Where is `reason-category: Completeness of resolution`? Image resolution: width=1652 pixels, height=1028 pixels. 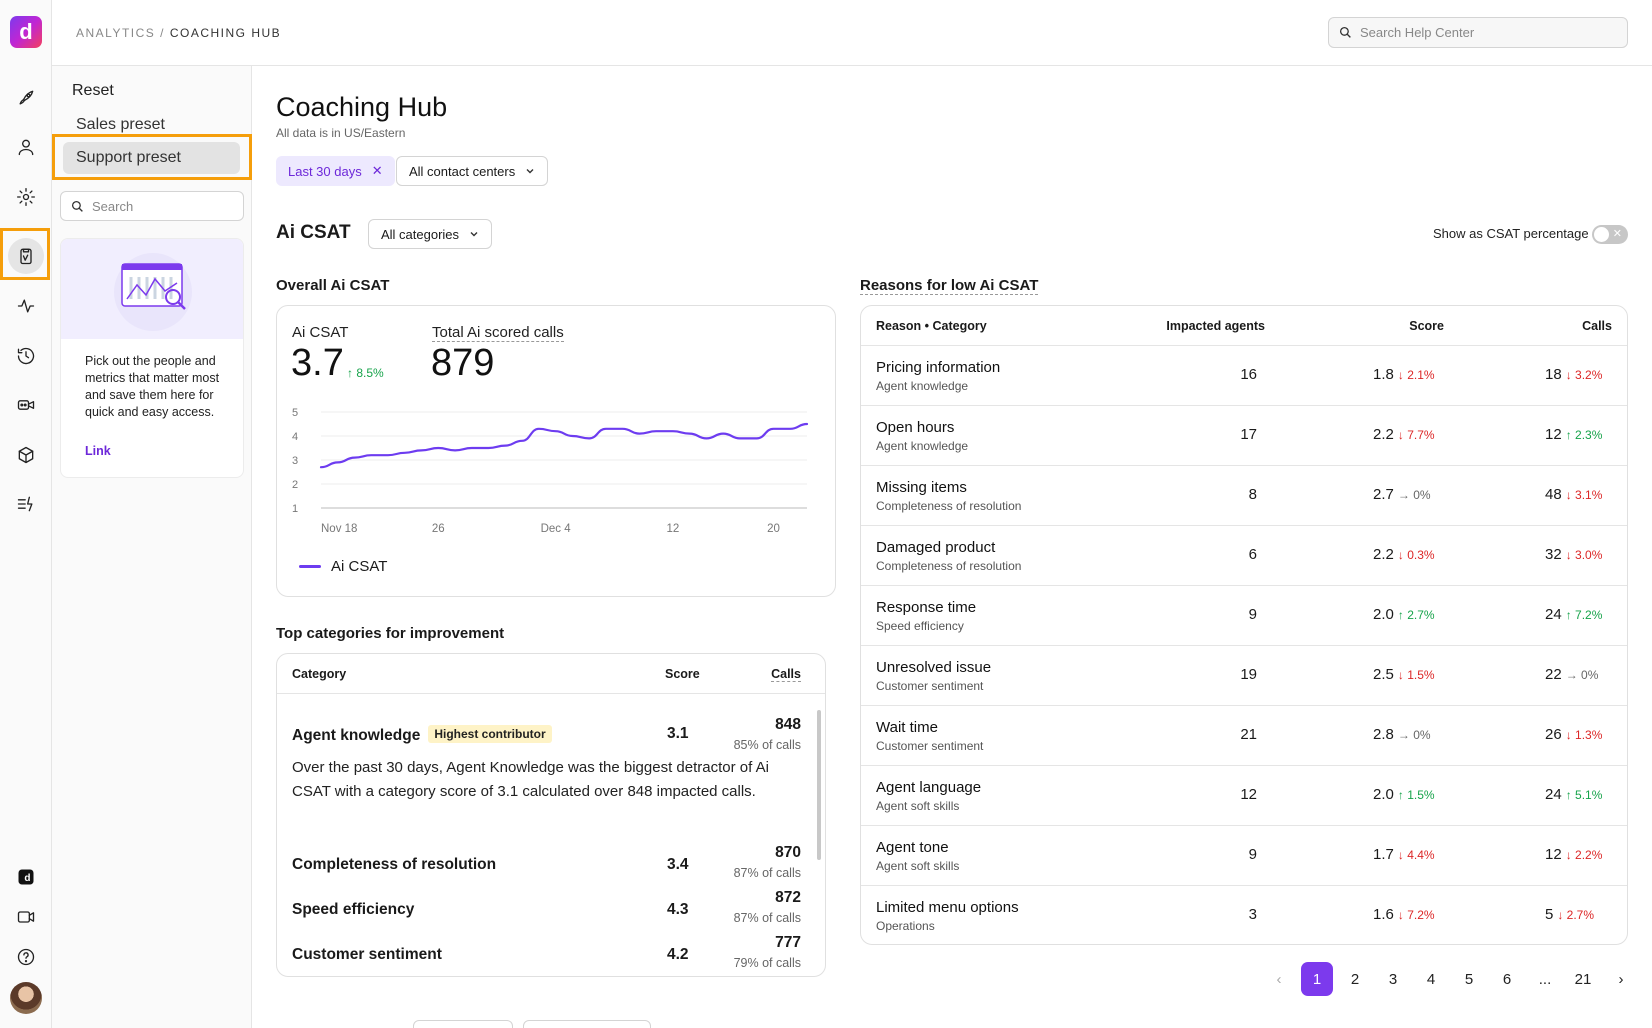 reason-category: Completeness of resolution is located at coordinates (949, 506).